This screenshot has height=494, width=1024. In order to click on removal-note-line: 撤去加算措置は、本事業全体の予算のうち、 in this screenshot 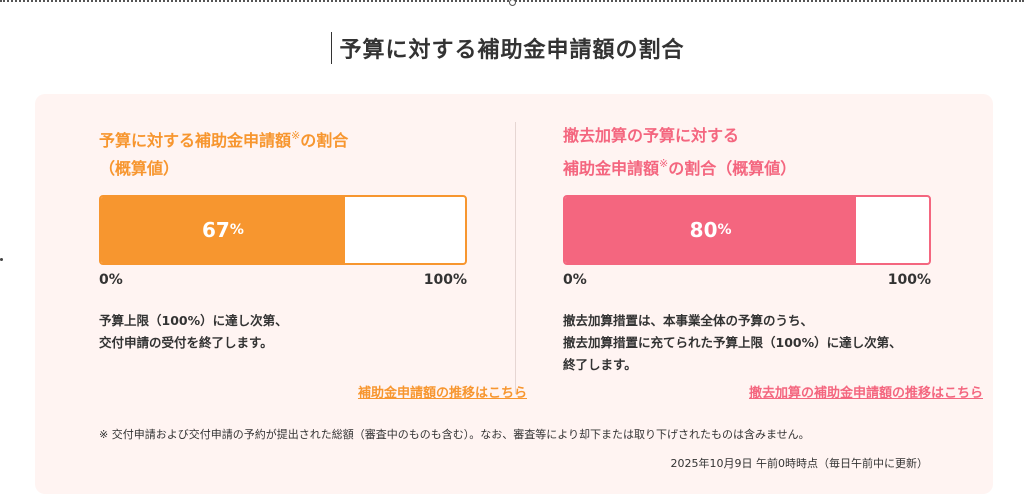, I will do `click(688, 320)`.